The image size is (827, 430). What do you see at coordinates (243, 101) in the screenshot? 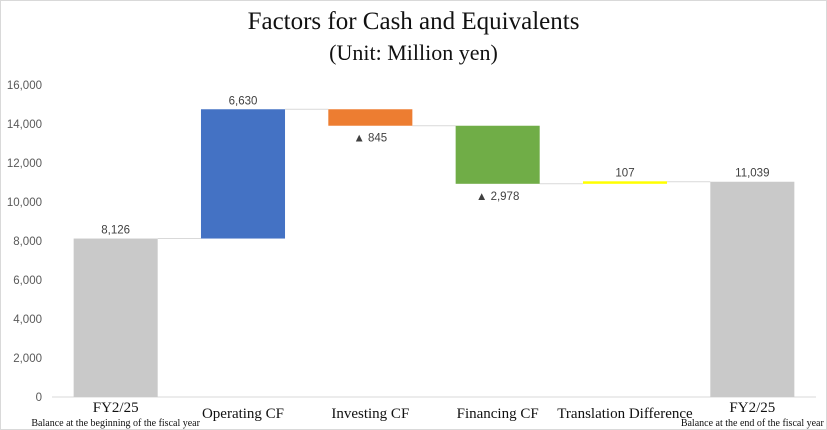
I see `data-label: 6,630` at bounding box center [243, 101].